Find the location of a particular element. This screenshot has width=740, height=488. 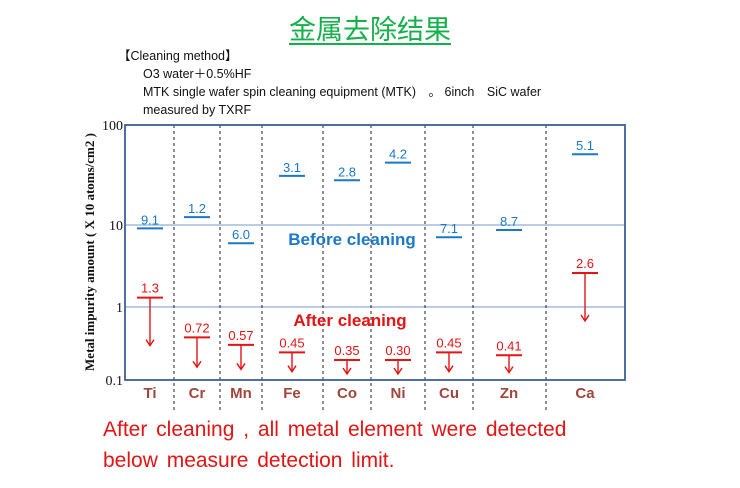

category-label: Ti is located at coordinates (149, 393).